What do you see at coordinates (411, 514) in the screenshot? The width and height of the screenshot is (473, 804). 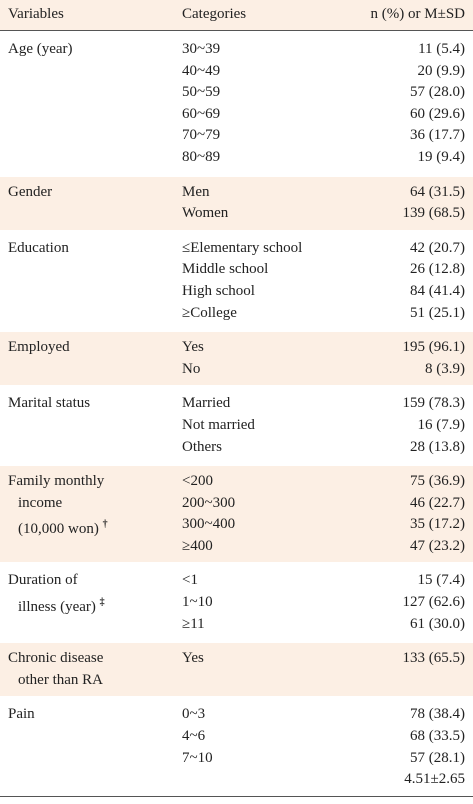 I see `value-cell: 75 (36.9) 46 (22.7) 35 (17.2) 47 (23.2)` at bounding box center [411, 514].